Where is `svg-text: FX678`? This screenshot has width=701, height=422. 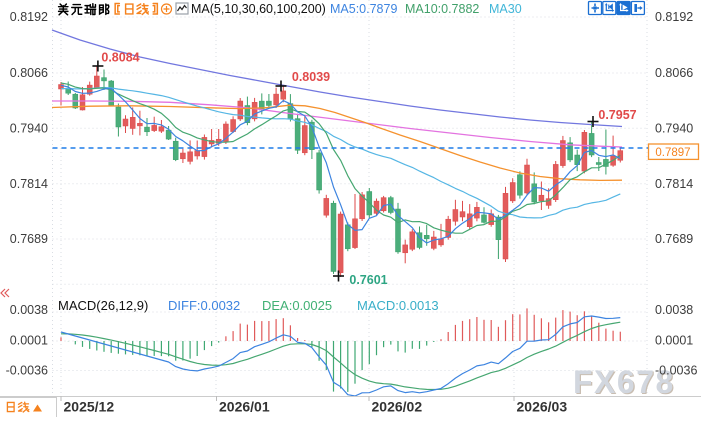
svg-text: FX678 is located at coordinates (624, 382).